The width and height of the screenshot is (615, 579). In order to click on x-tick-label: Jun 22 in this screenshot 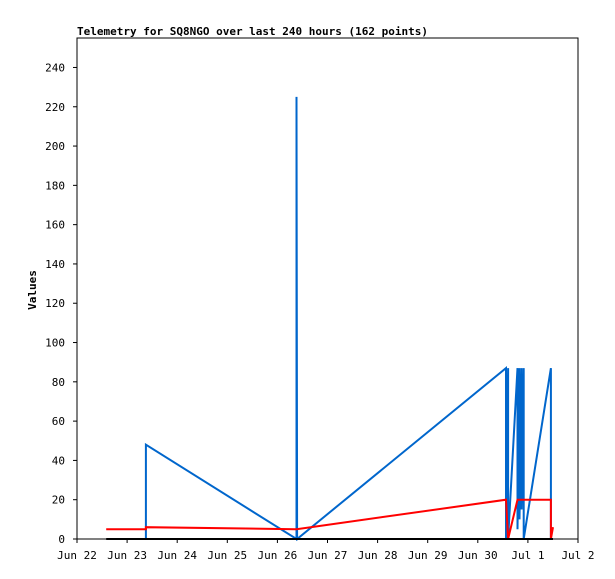, I will do `click(77, 555)`.